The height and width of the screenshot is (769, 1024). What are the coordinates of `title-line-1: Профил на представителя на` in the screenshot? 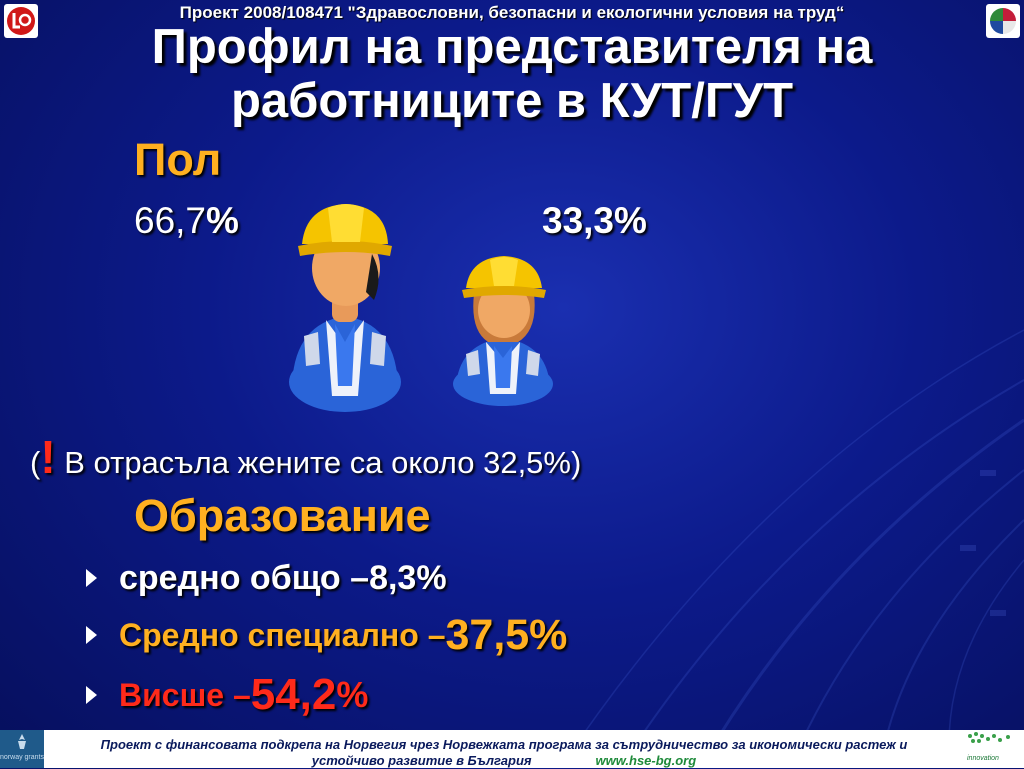 It's located at (512, 47).